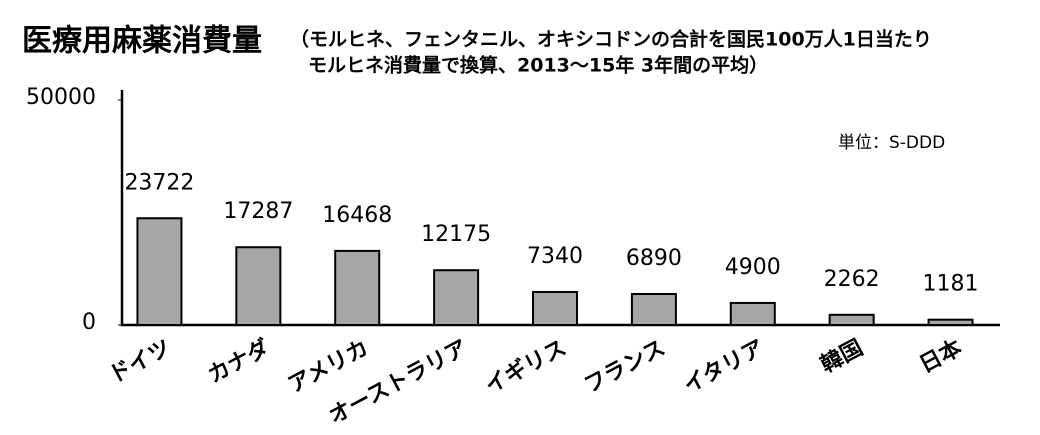 This screenshot has height=435, width=1040. Describe the element at coordinates (753, 267) in the screenshot. I see `value-label: 4900` at that location.